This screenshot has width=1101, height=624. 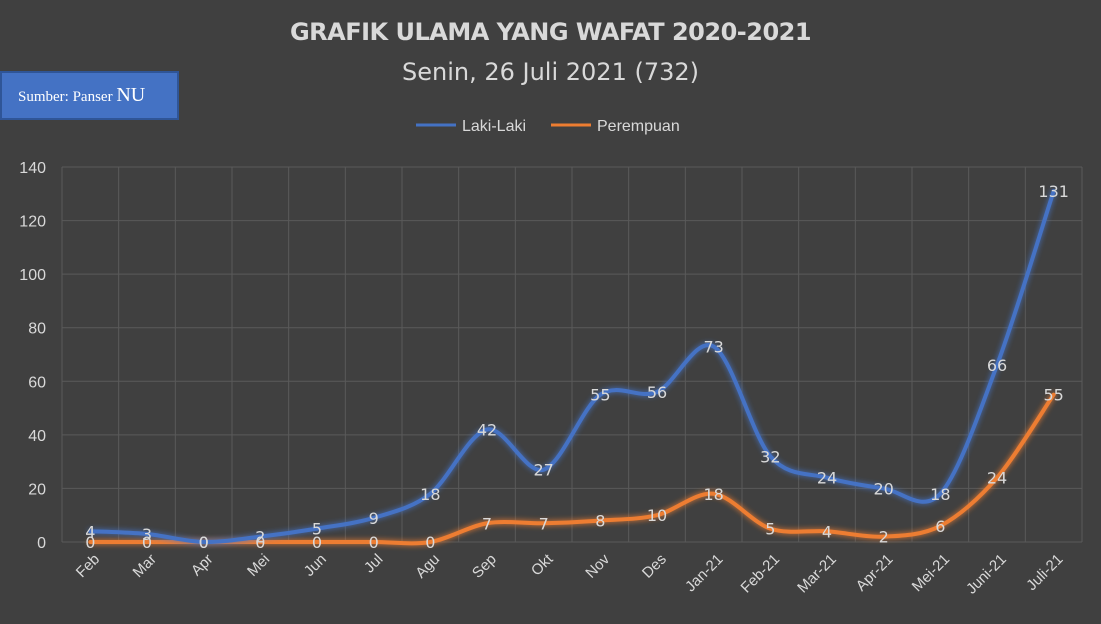 What do you see at coordinates (374, 518) in the screenshot?
I see `data-label: 9` at bounding box center [374, 518].